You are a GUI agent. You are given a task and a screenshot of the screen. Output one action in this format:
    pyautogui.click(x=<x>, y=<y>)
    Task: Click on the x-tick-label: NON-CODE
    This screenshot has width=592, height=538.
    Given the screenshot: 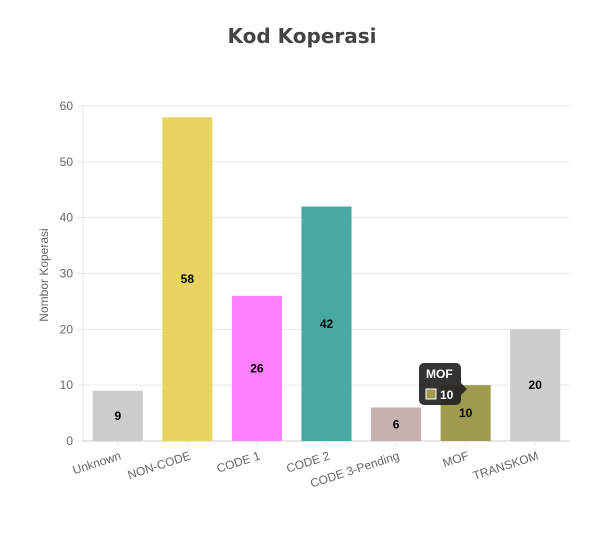 What is the action you would take?
    pyautogui.click(x=159, y=466)
    